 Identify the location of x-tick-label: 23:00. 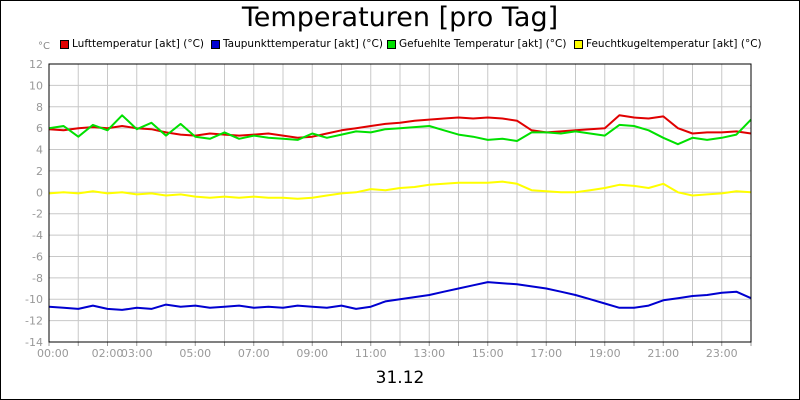
(722, 353).